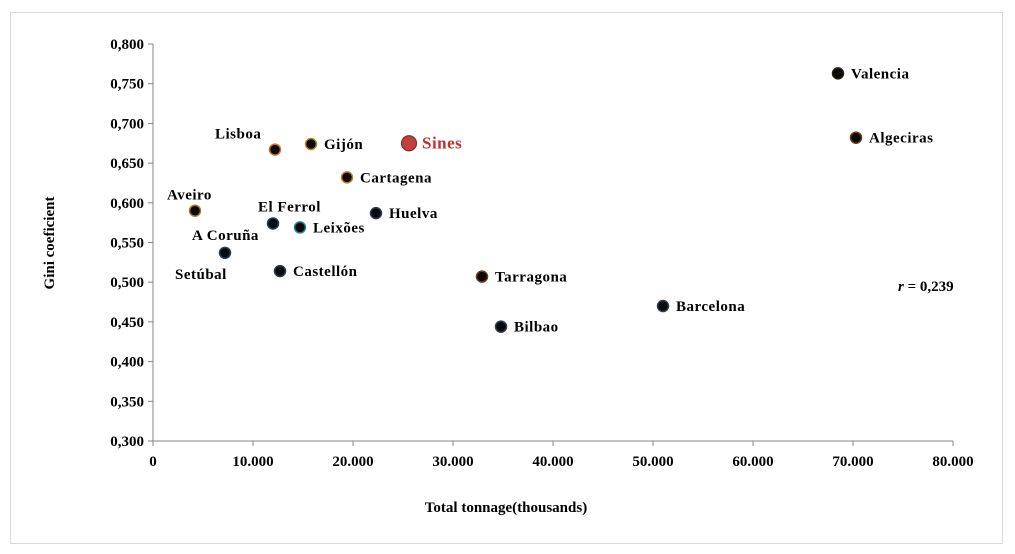 The image size is (1015, 554). I want to click on data-point-tarragona, so click(482, 276).